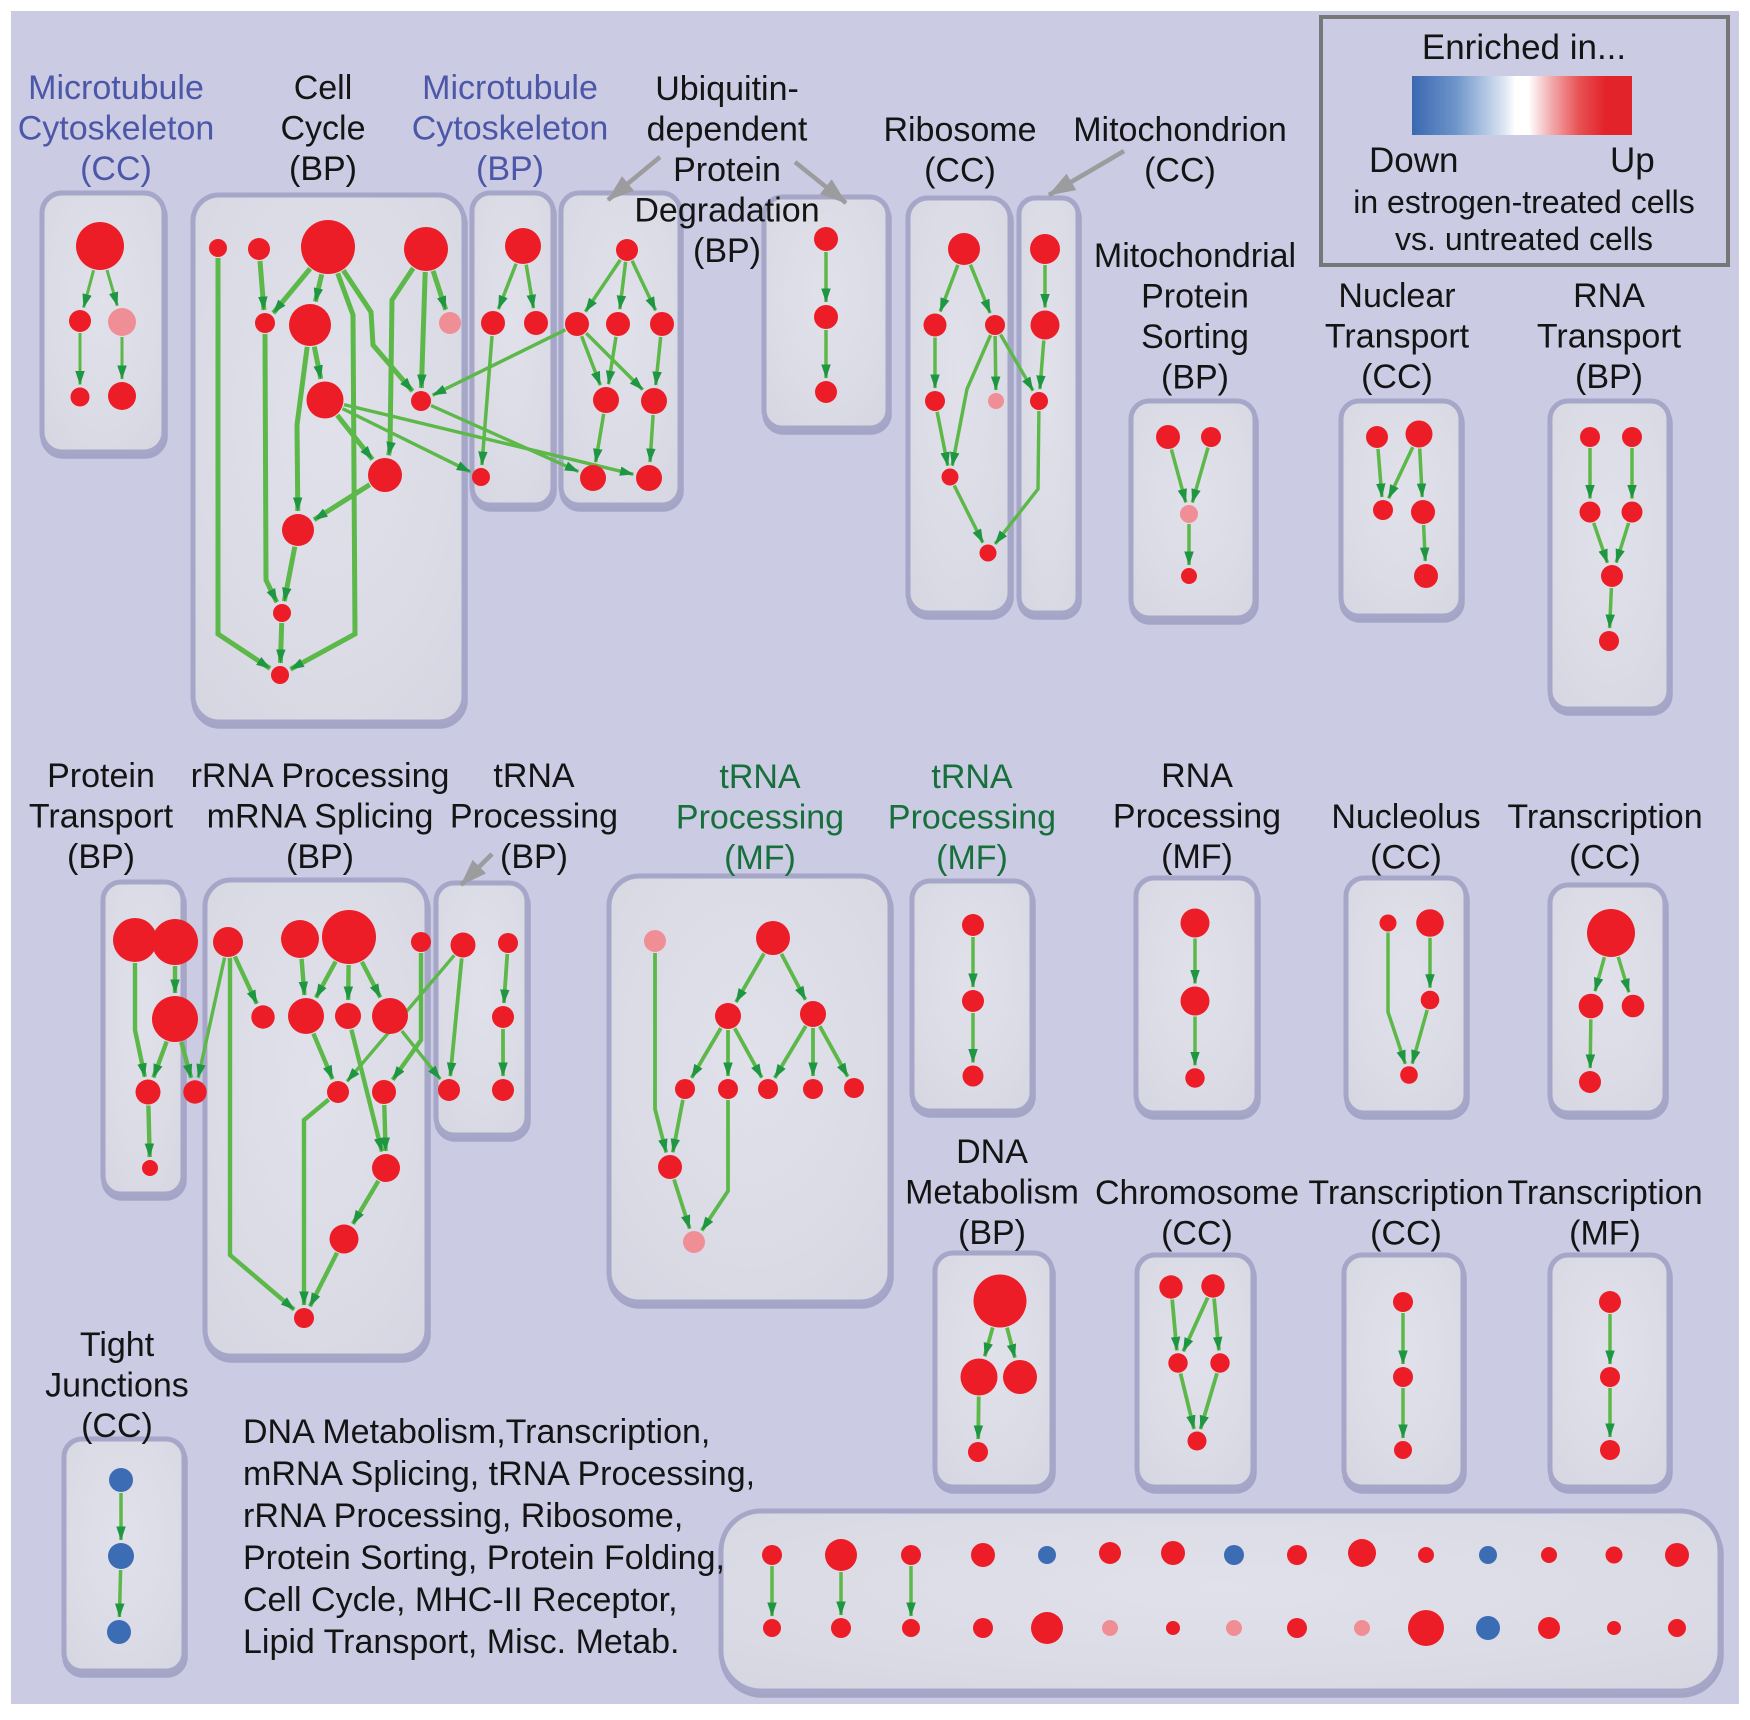 Image resolution: width=1750 pixels, height=1720 pixels. What do you see at coordinates (992, 1152) in the screenshot?
I see `svg-text: DNA` at bounding box center [992, 1152].